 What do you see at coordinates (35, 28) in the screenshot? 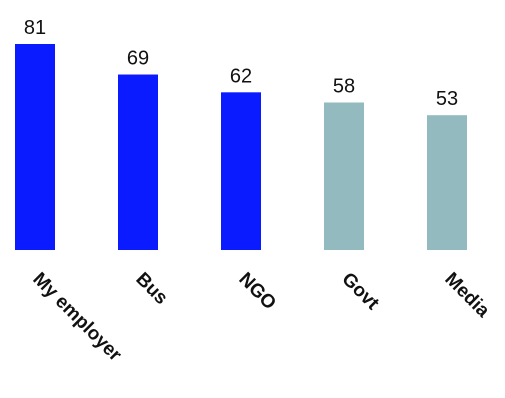
I see `value-label-my-employer: 81` at bounding box center [35, 28].